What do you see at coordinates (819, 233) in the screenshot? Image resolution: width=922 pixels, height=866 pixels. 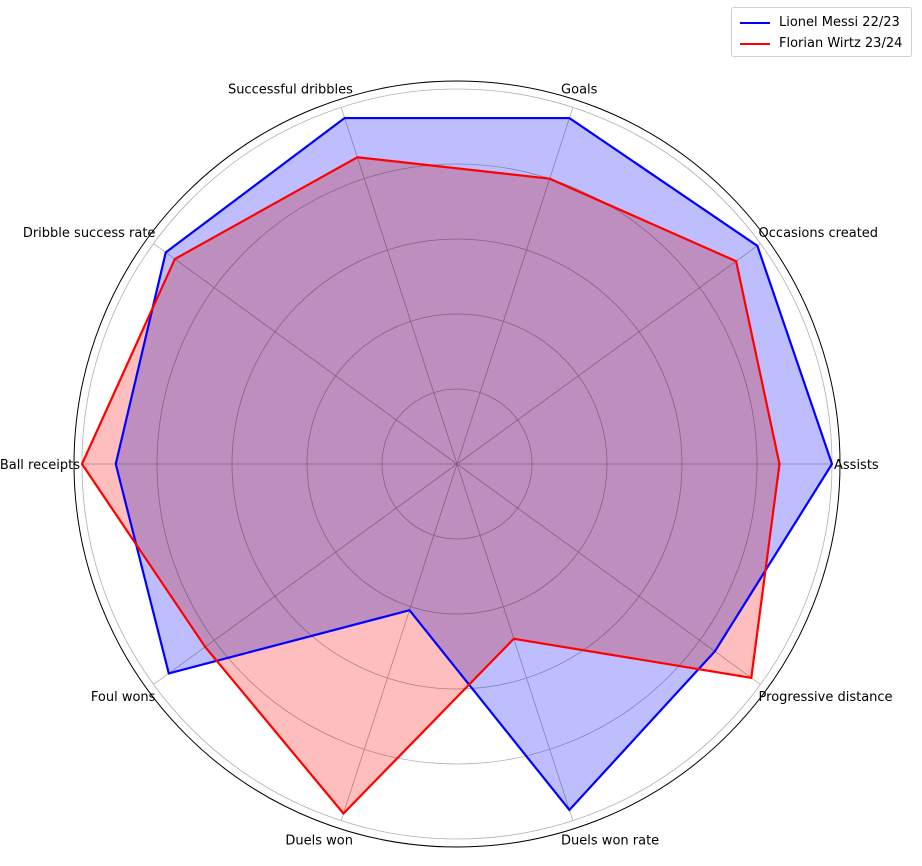 I see `axis-label-2: Occasions created` at bounding box center [819, 233].